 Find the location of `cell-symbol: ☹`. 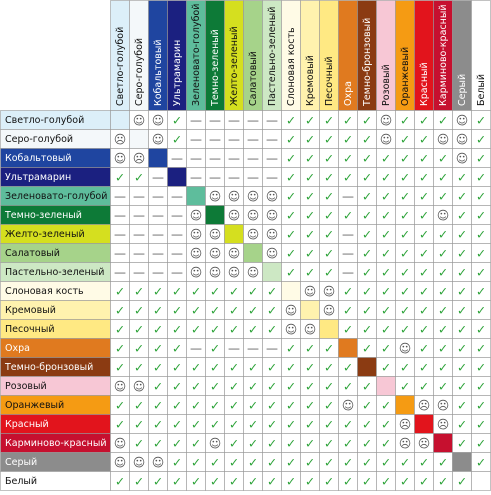

cell-symbol: ☹ is located at coordinates (424, 444).